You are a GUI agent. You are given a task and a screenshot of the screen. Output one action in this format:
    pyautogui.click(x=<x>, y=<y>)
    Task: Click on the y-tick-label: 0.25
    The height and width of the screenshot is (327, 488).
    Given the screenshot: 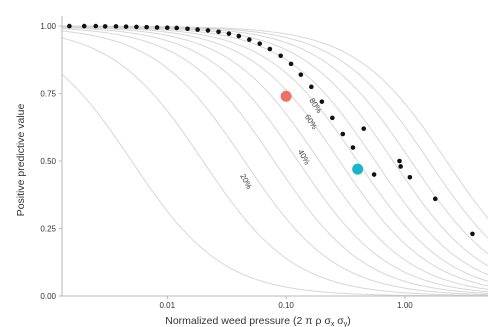 What is the action you would take?
    pyautogui.click(x=48, y=229)
    